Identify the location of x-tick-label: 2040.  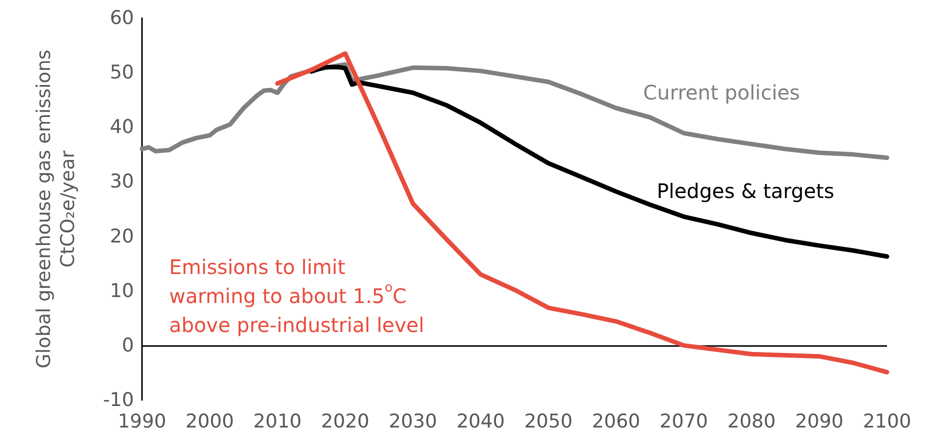
(480, 421).